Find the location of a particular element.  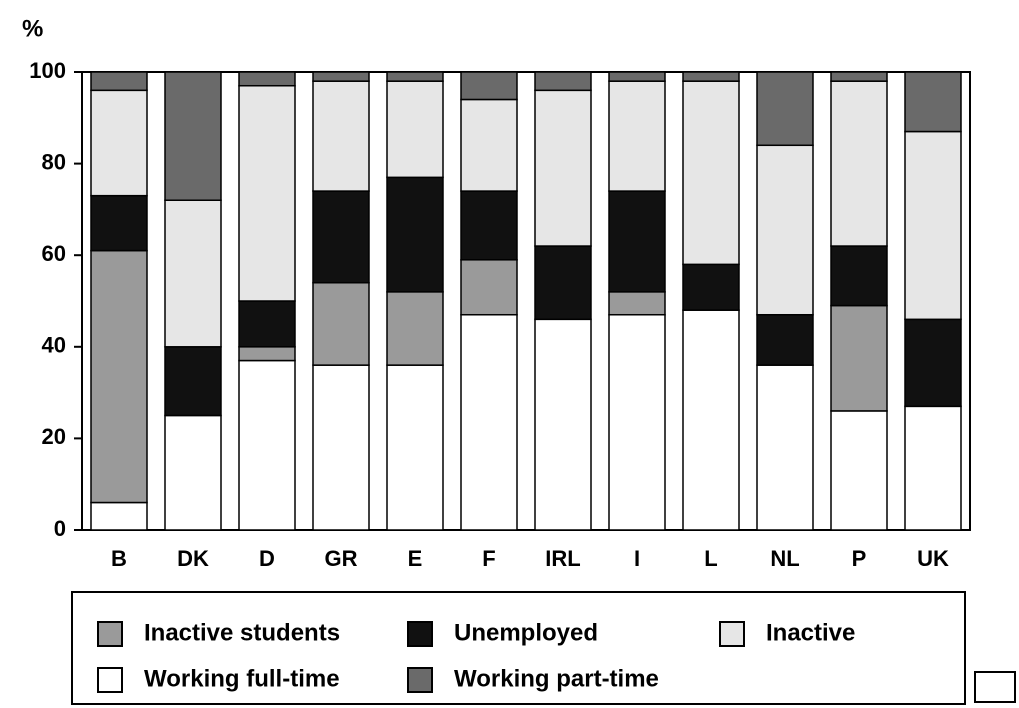

legend-label: Working part-time is located at coordinates (556, 678).